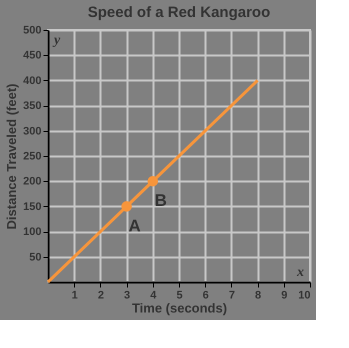  What do you see at coordinates (258, 296) in the screenshot?
I see `x-tick-label: 8` at bounding box center [258, 296].